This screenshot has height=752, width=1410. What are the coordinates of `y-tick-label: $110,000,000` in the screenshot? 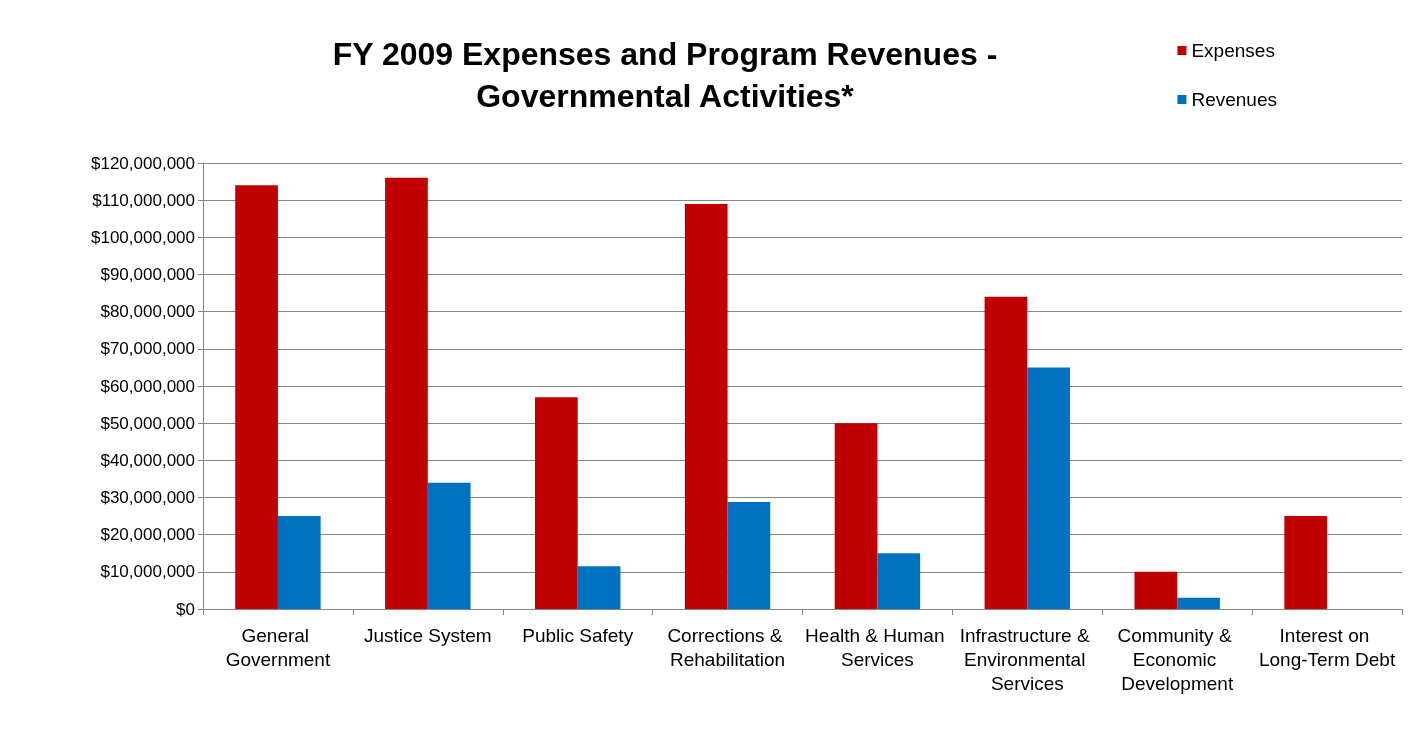 It's located at (143, 200).